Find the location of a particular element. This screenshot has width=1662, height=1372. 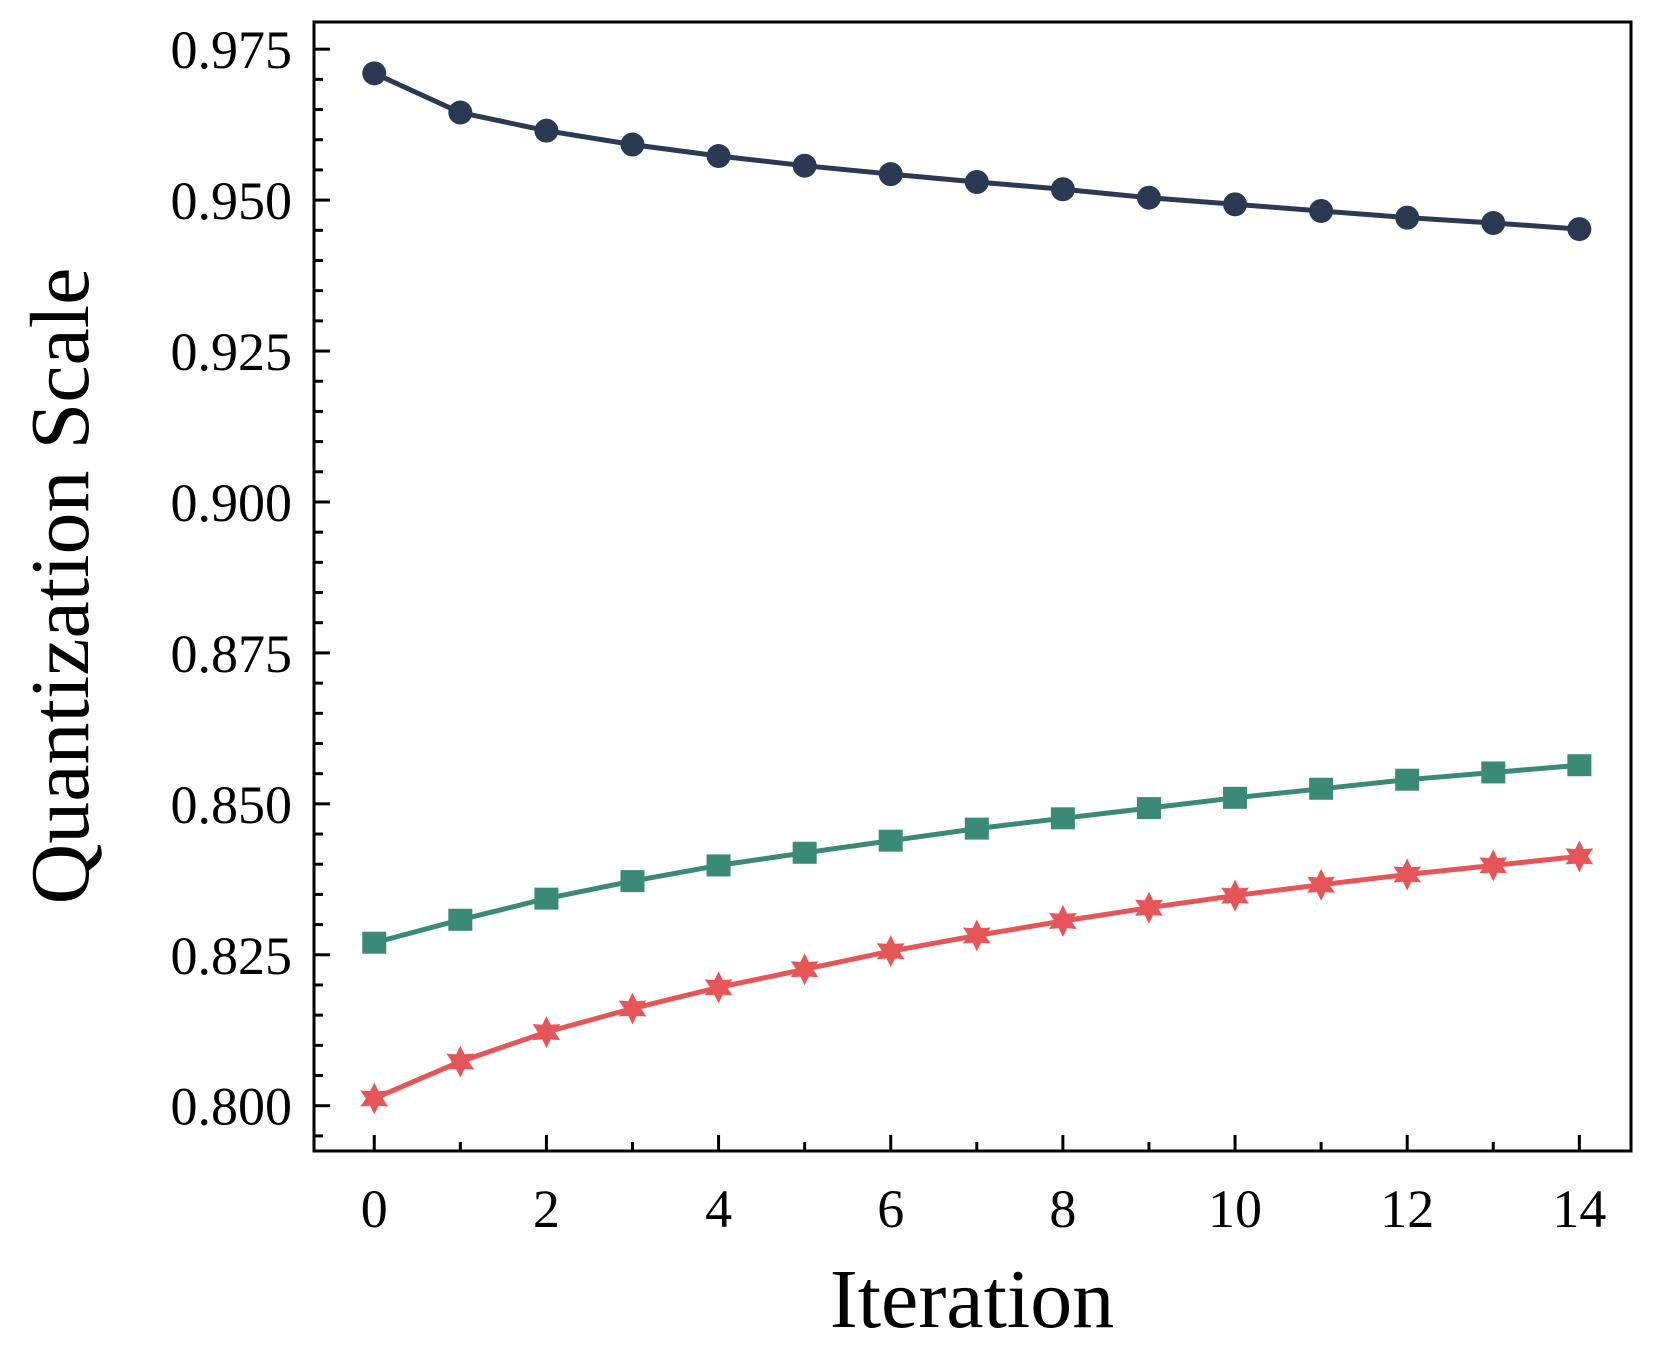

x-tick-label: 14 is located at coordinates (1579, 1209).